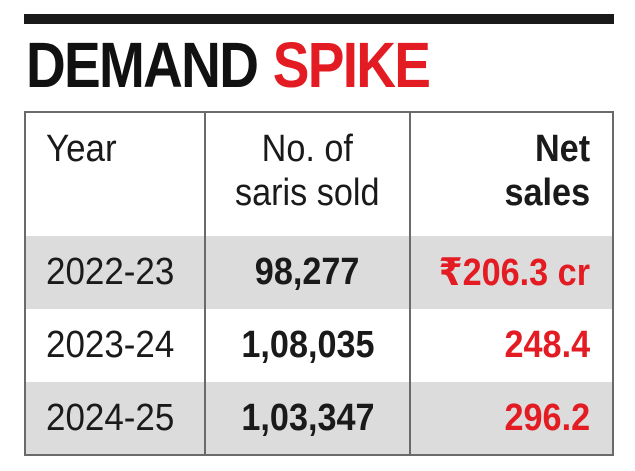  I want to click on year-cell: 2023-24, so click(116, 345).